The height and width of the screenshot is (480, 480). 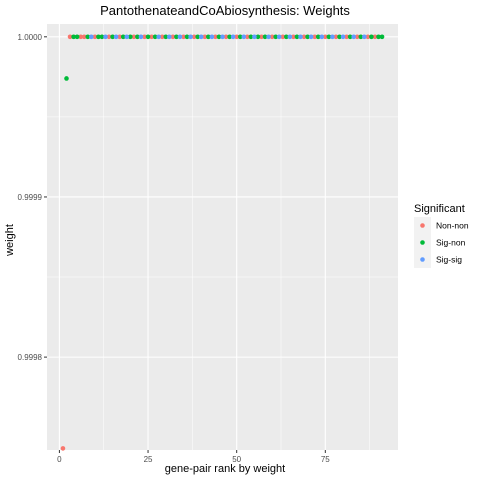 I want to click on legend-title: Significant, so click(x=439, y=209).